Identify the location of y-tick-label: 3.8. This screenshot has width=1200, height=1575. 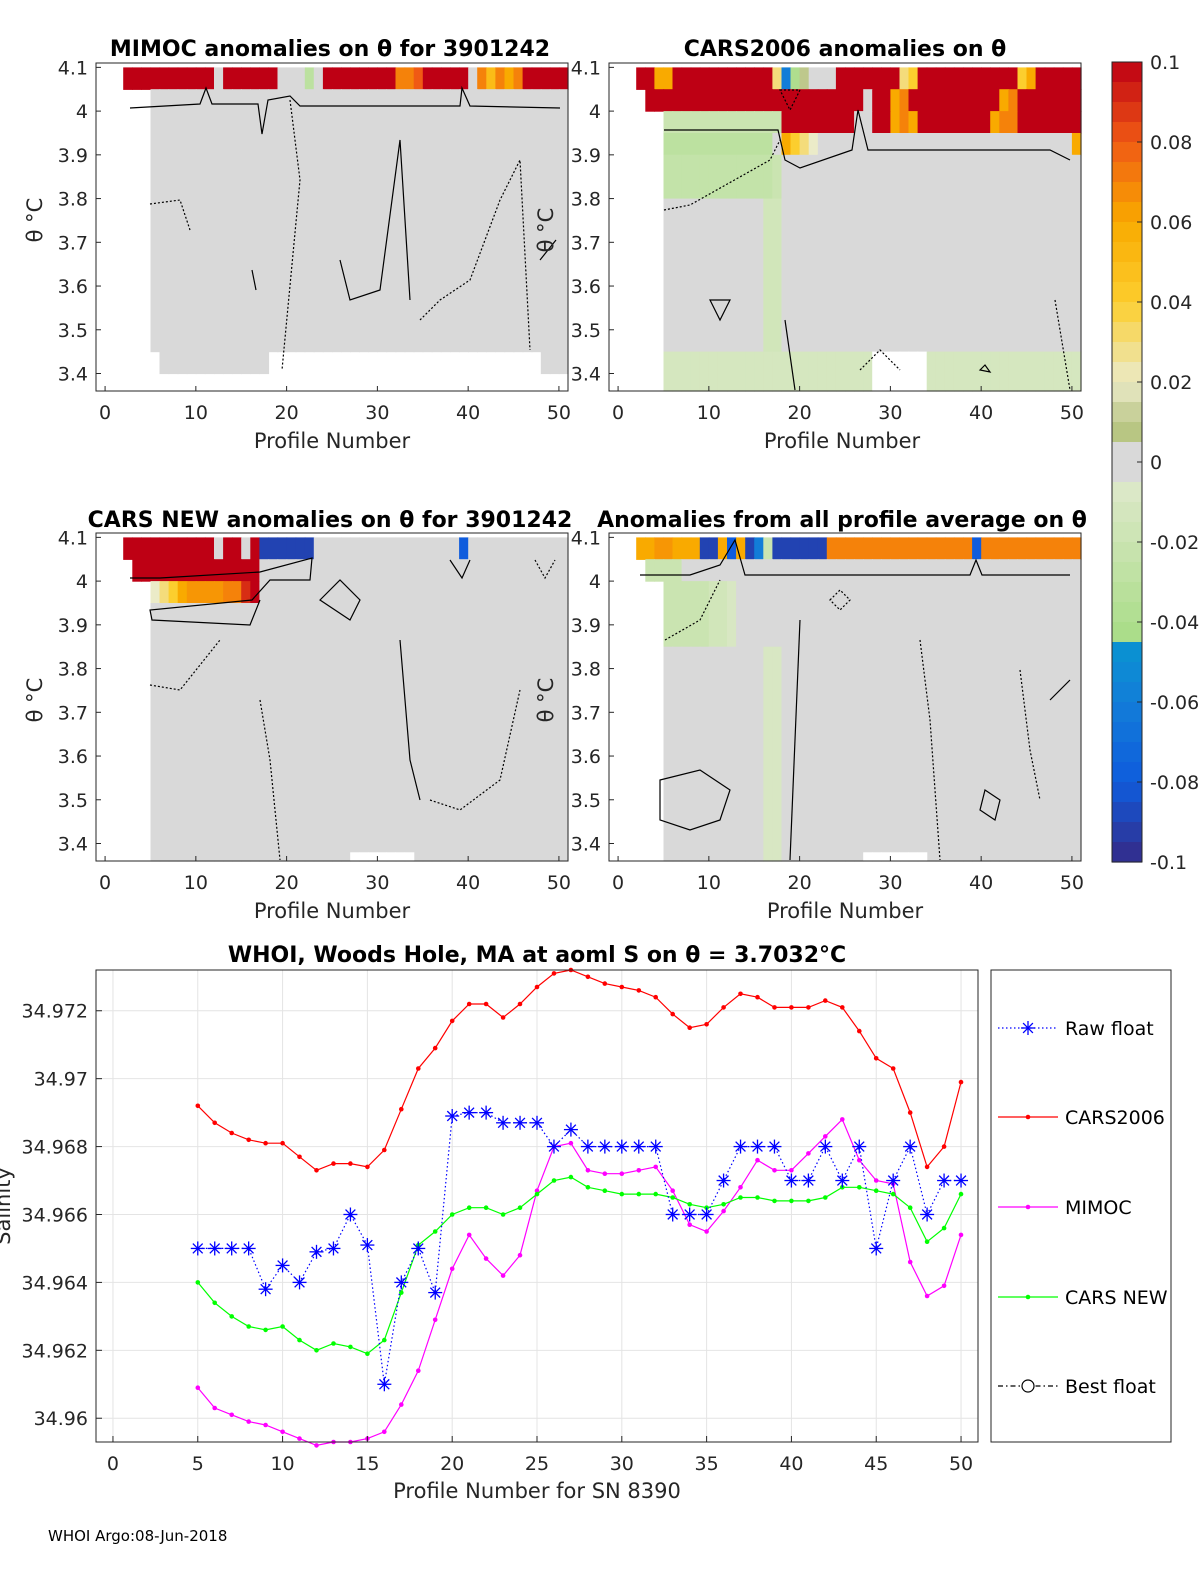
(586, 200).